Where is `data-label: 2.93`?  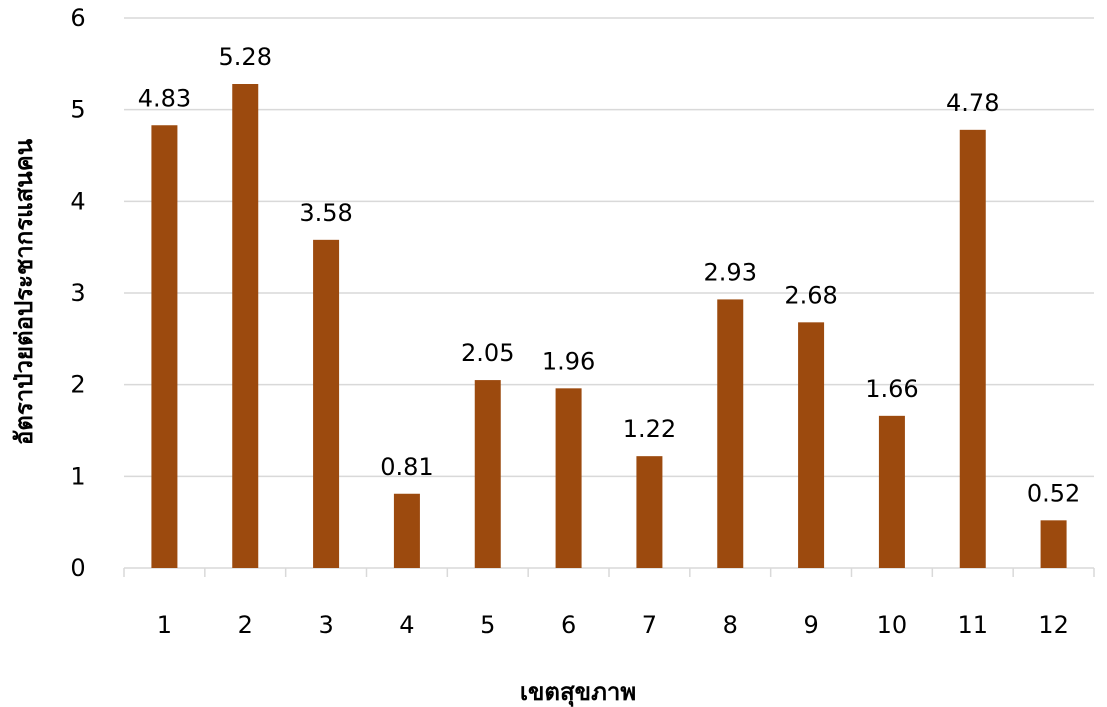 data-label: 2.93 is located at coordinates (730, 272).